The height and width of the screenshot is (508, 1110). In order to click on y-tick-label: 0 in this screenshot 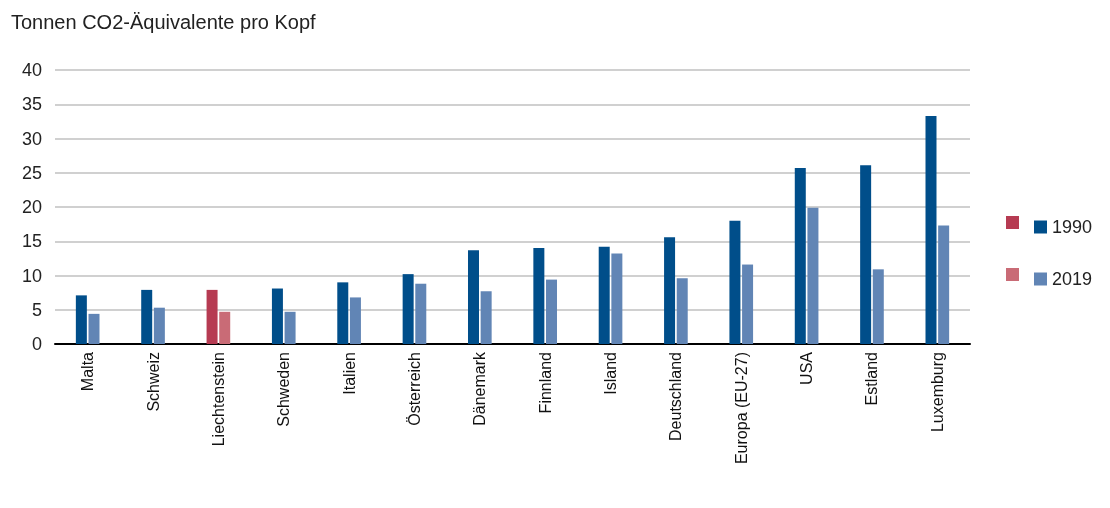, I will do `click(36, 344)`.